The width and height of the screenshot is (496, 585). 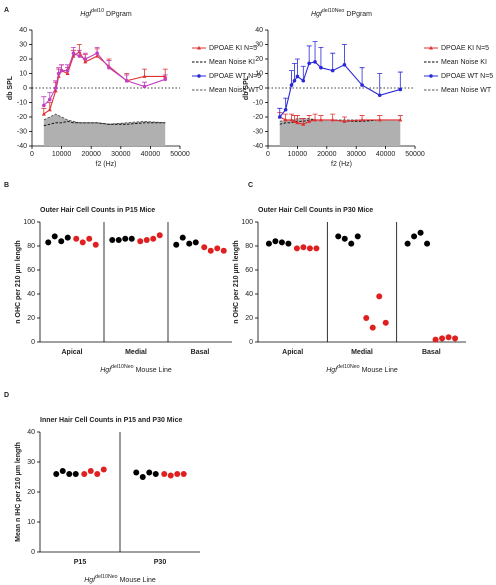 What do you see at coordinates (258, 117) in the screenshot?
I see `y-tick-label: -20` at bounding box center [258, 117].